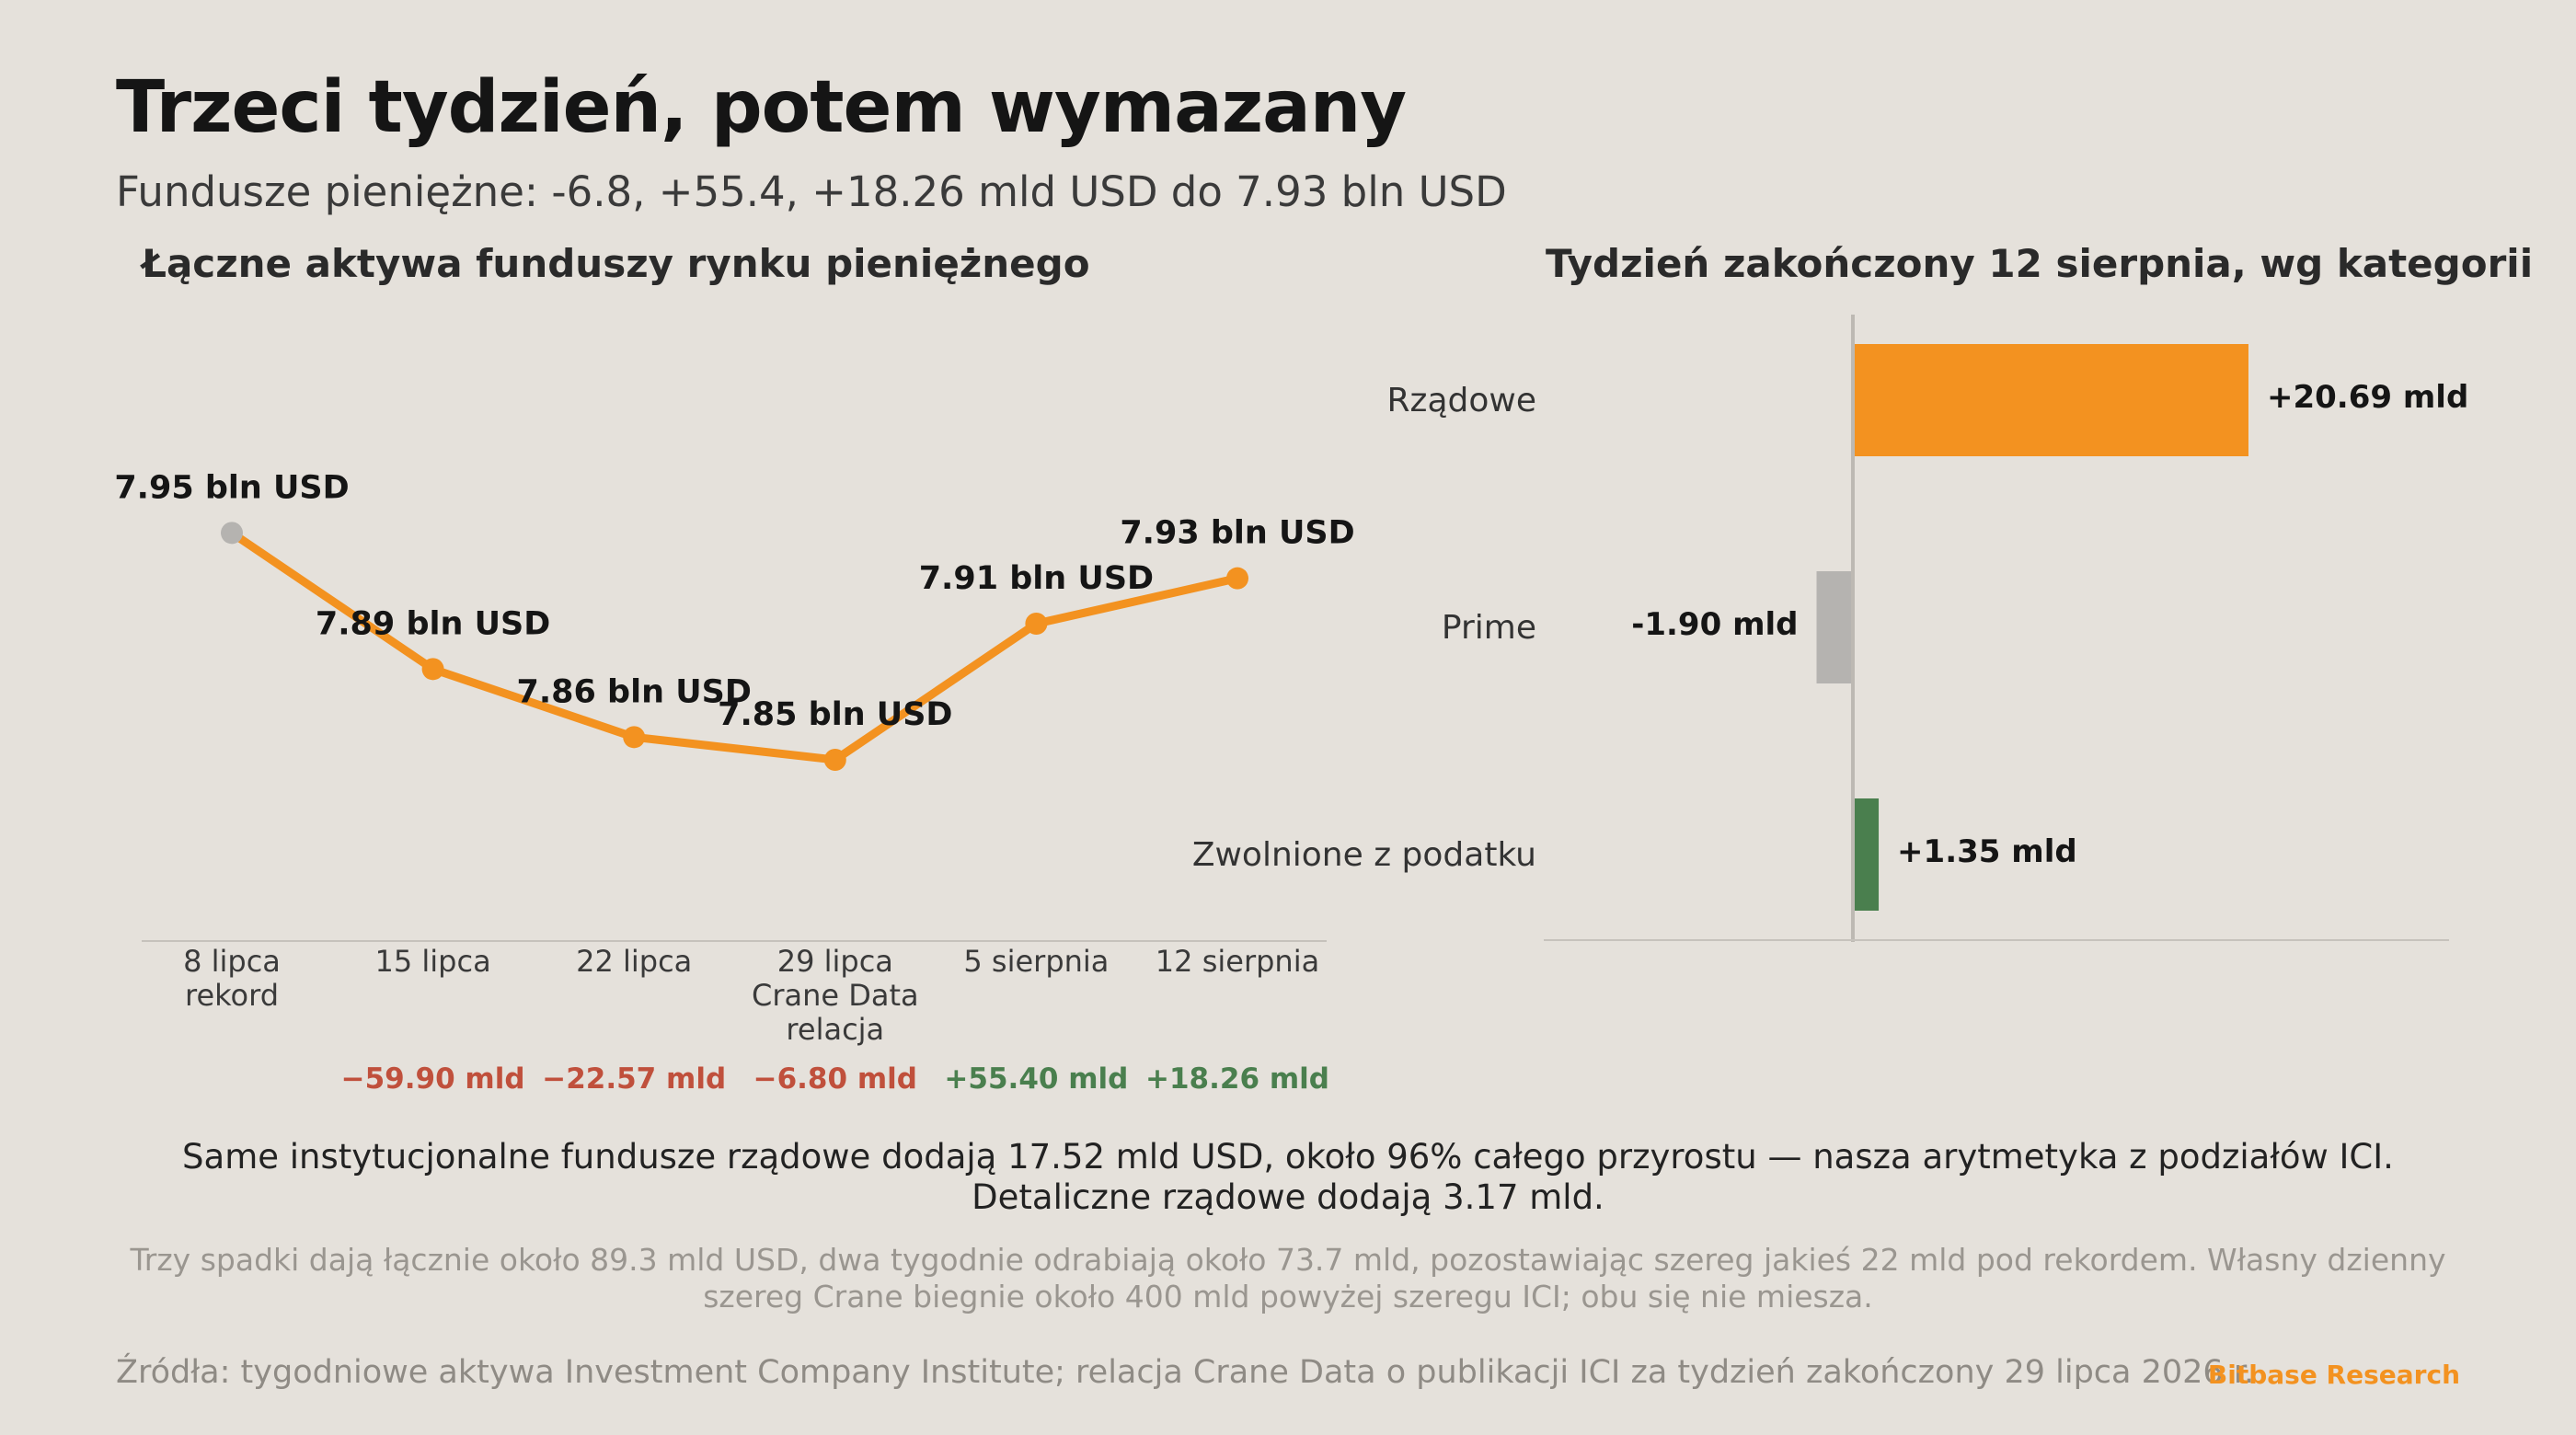  Describe the element at coordinates (1036, 1079) in the screenshot. I see `weekly-change-label: +55.40 mld` at that location.